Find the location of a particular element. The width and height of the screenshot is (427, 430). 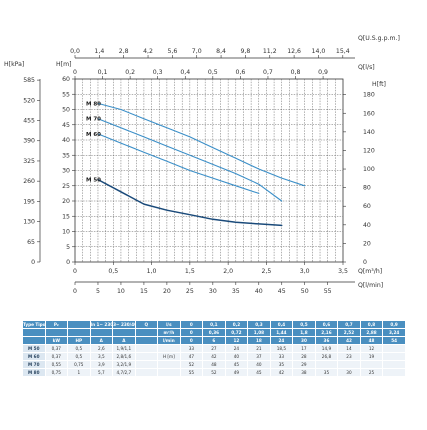

ft-tick-label: 80 is located at coordinates (367, 188).